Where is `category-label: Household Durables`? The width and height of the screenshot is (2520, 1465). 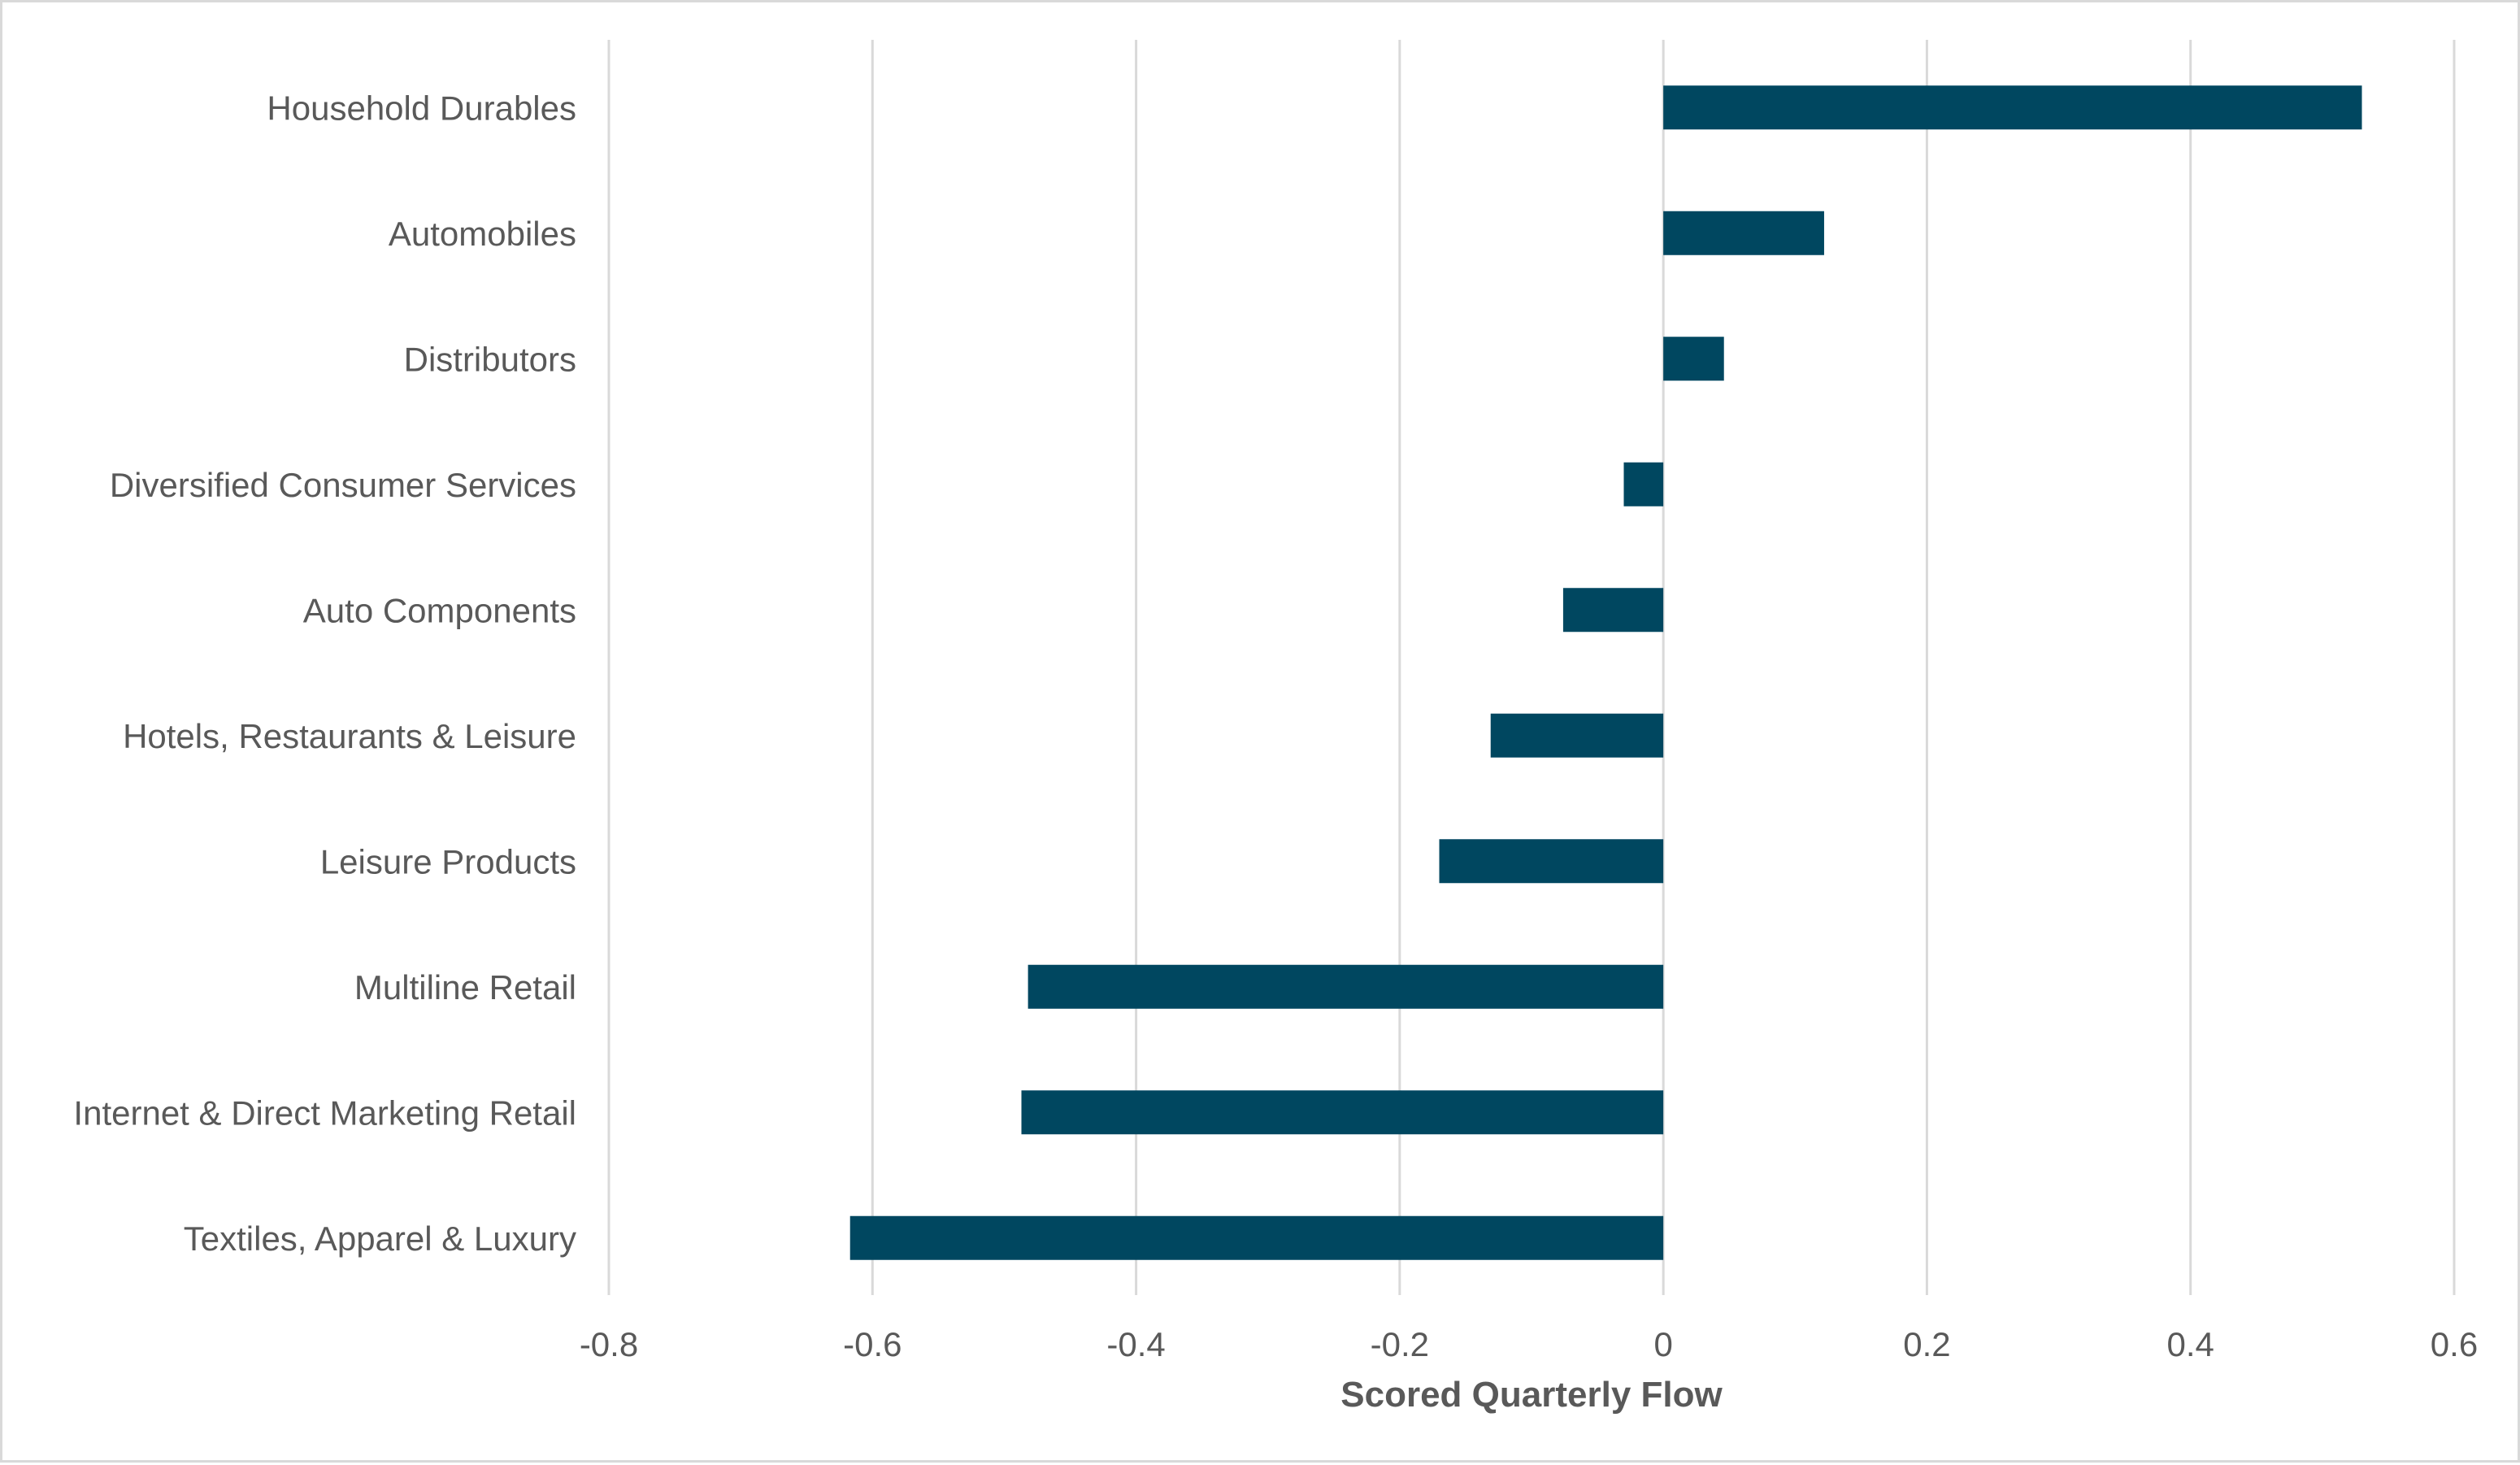 category-label: Household Durables is located at coordinates (421, 108).